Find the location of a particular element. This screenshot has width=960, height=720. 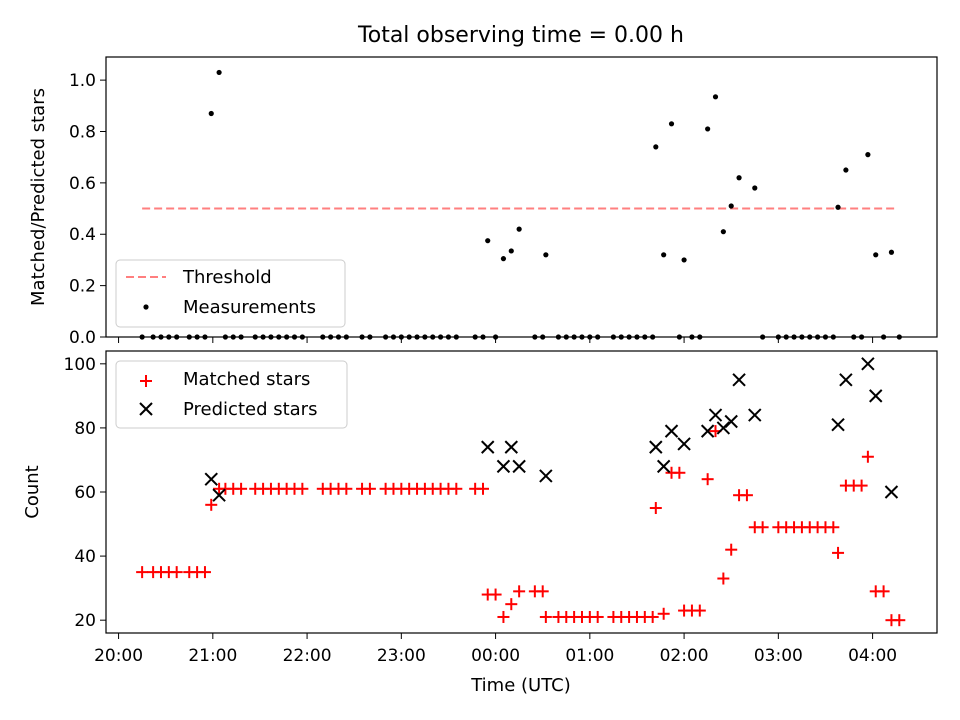

top-y-tick-label: 0.8 is located at coordinates (82, 132).